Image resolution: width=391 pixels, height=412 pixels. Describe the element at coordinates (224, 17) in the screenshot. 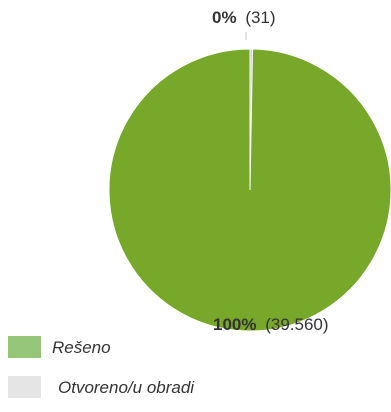

I see `slice-percent-otvoreno: 0%` at that location.